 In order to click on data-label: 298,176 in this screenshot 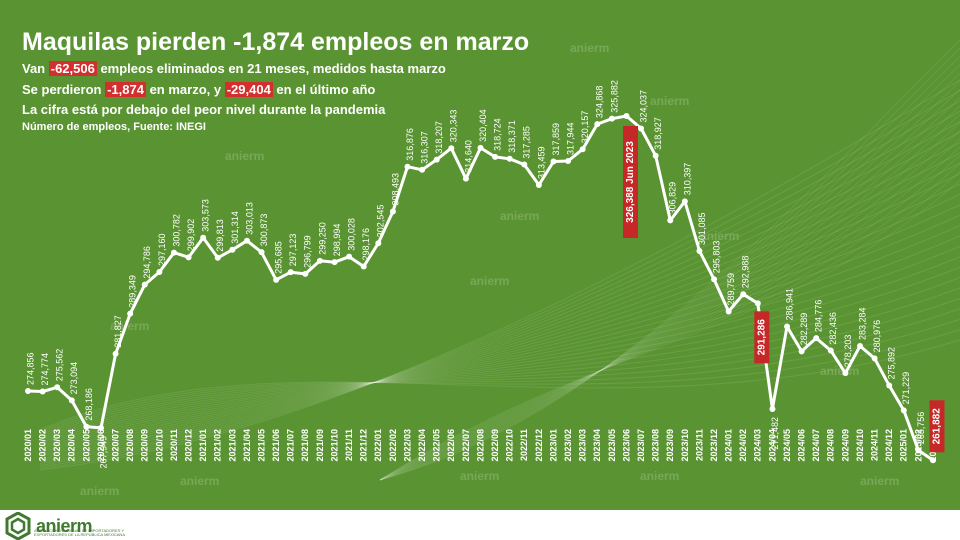, I will do `click(366, 244)`.